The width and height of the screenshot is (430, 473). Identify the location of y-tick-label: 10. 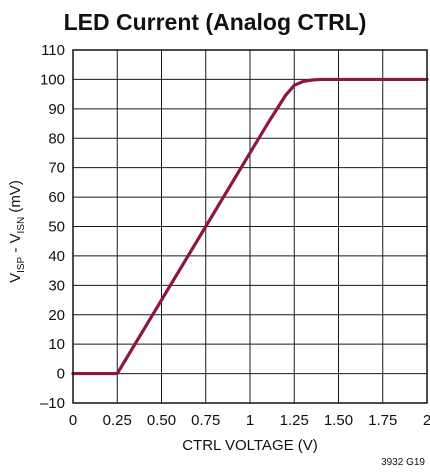
(56, 344).